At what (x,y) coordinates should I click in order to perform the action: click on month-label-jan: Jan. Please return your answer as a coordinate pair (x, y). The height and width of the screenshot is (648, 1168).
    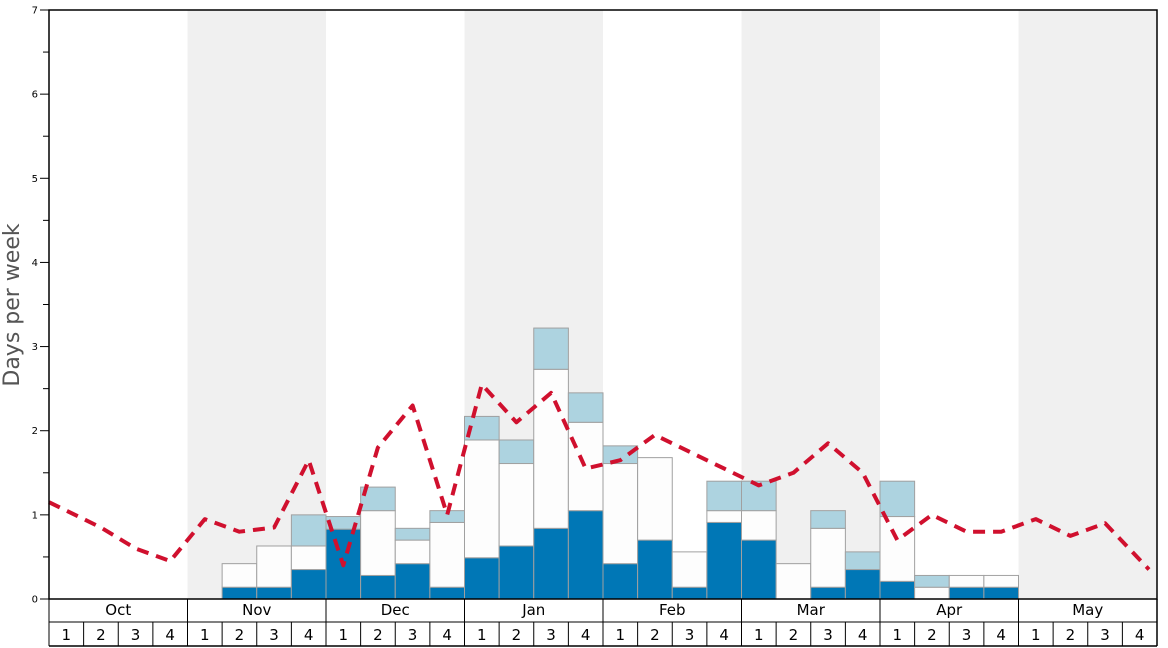
    Looking at the image, I should click on (533, 610).